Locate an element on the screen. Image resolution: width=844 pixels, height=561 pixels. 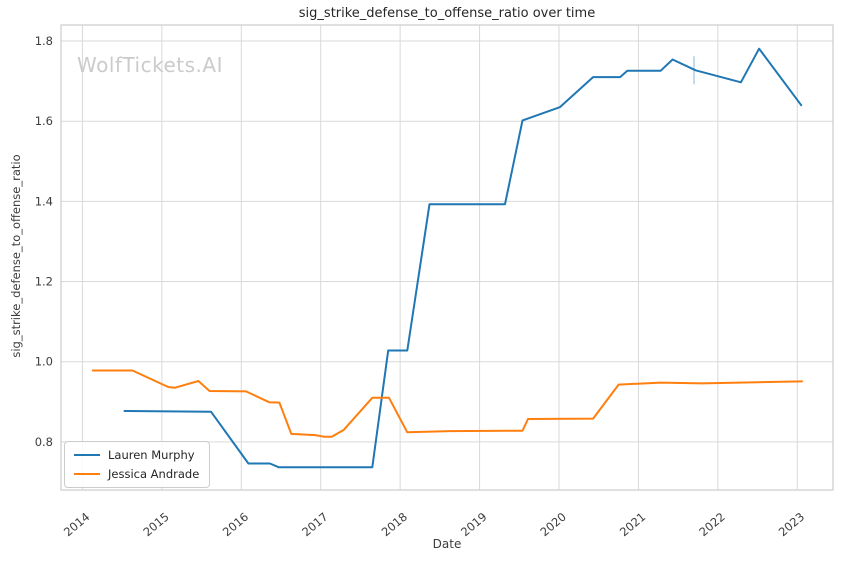
y-tick-label: 0.8 is located at coordinates (44, 442).